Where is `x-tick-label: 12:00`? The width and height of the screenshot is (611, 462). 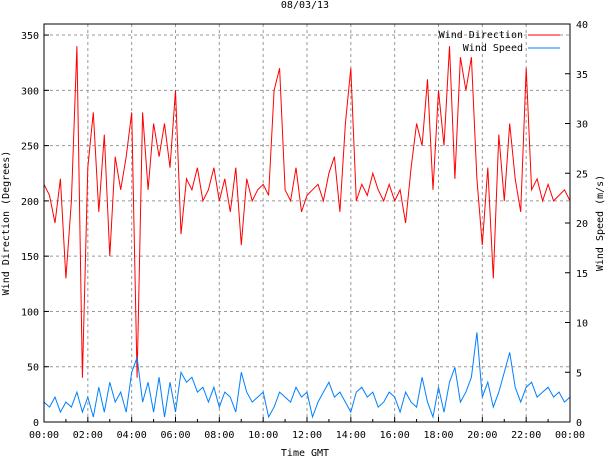 x-tick-label: 12:00 is located at coordinates (307, 435).